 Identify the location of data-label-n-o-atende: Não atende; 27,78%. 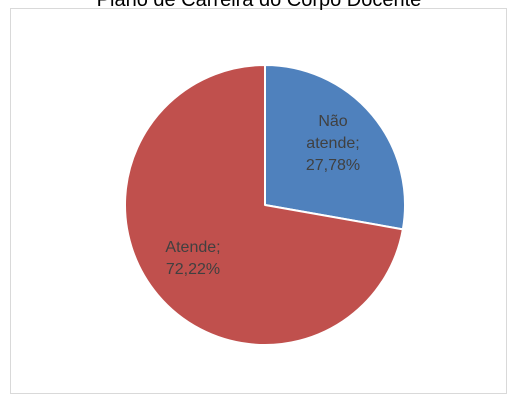
(333, 143).